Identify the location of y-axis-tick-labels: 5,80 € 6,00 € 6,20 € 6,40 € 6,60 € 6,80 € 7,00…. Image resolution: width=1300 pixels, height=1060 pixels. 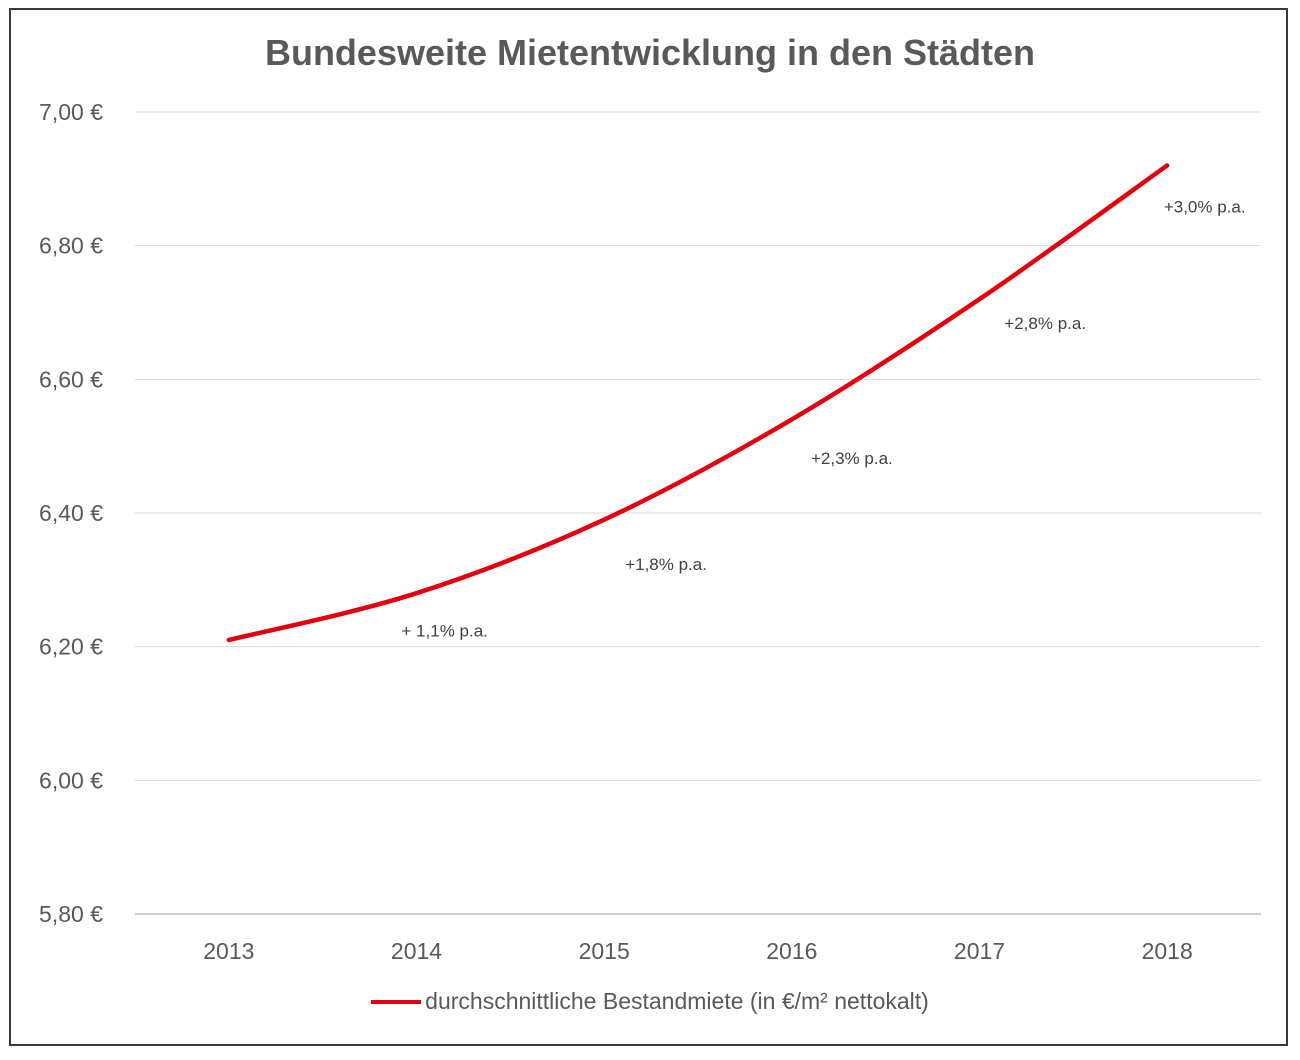
(71, 513).